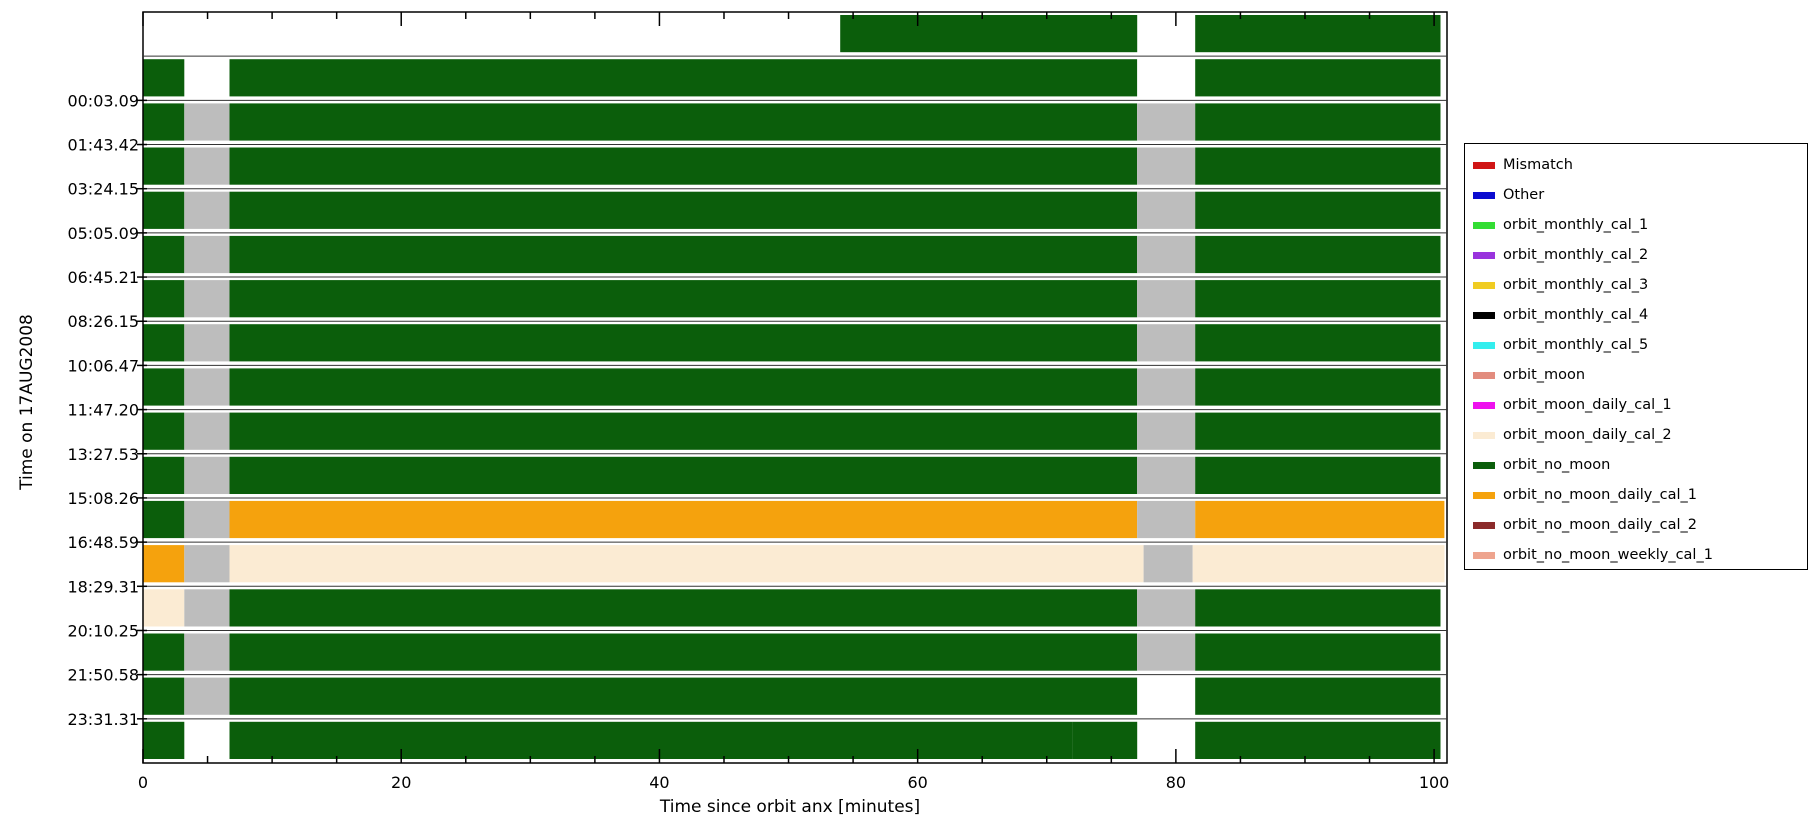 The image size is (1820, 826). What do you see at coordinates (103, 675) in the screenshot?
I see `y-tick-label-13: 21:50.58` at bounding box center [103, 675].